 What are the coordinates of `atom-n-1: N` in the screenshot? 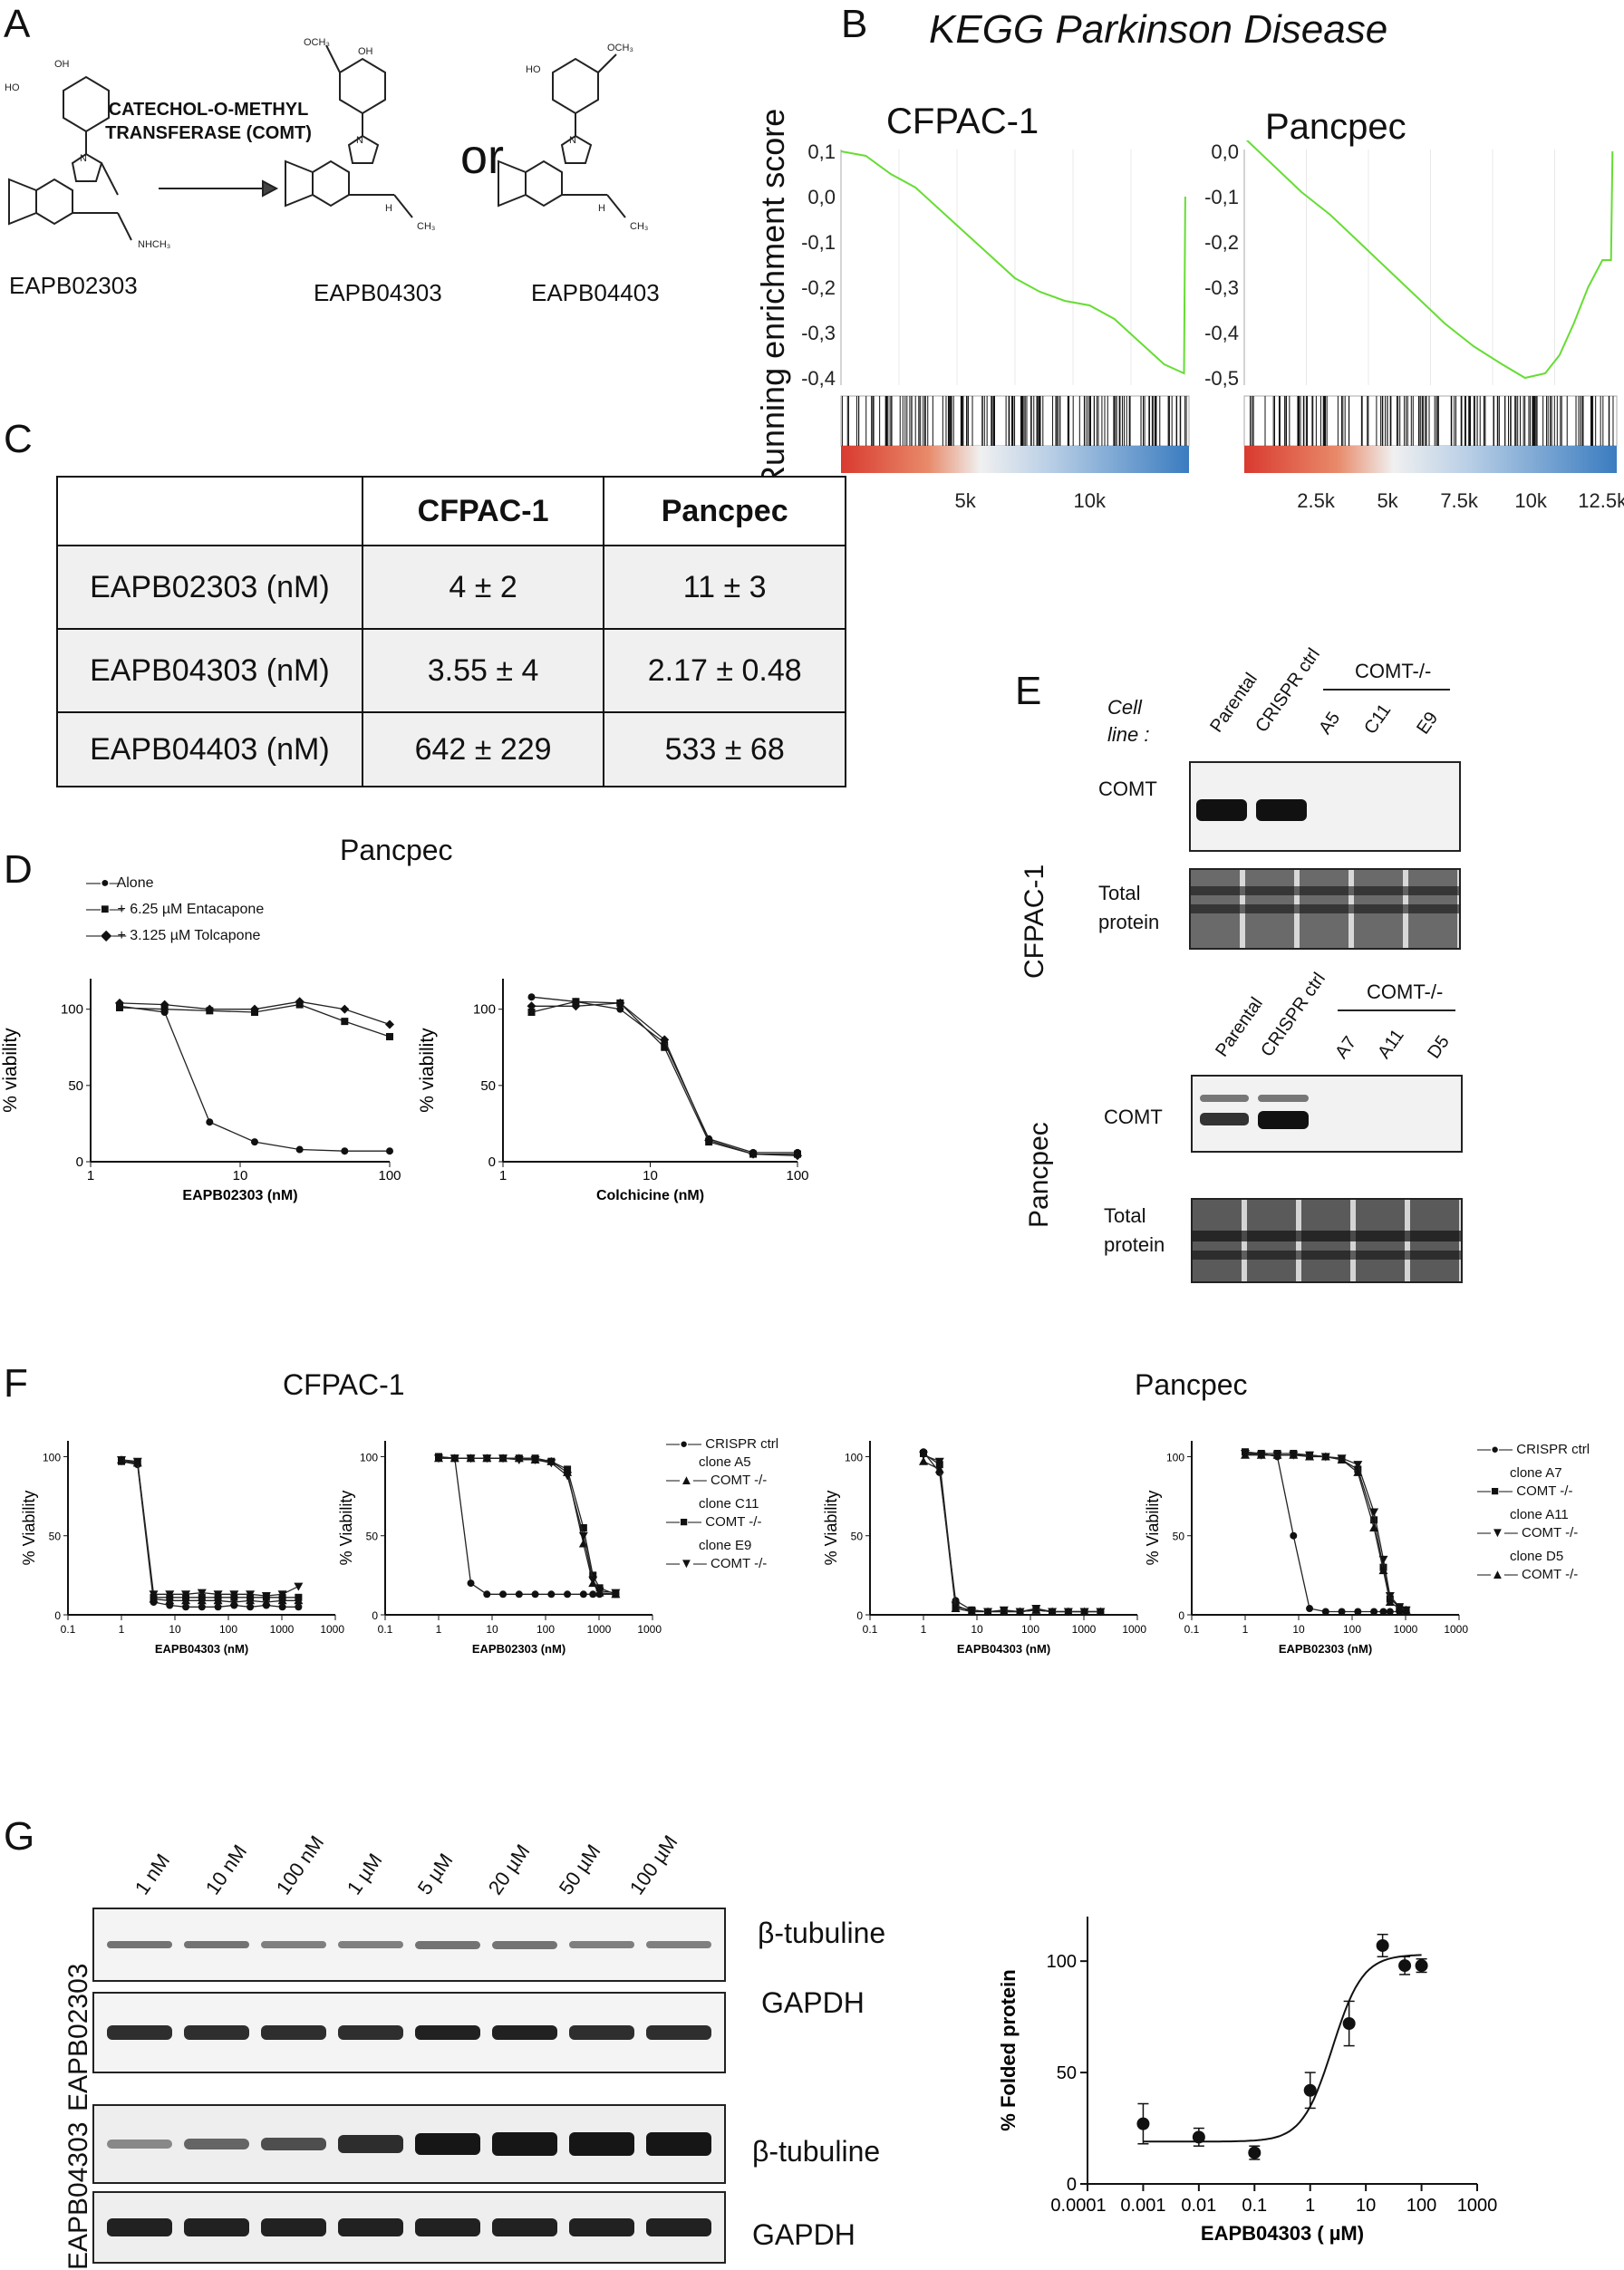 It's located at (83, 158).